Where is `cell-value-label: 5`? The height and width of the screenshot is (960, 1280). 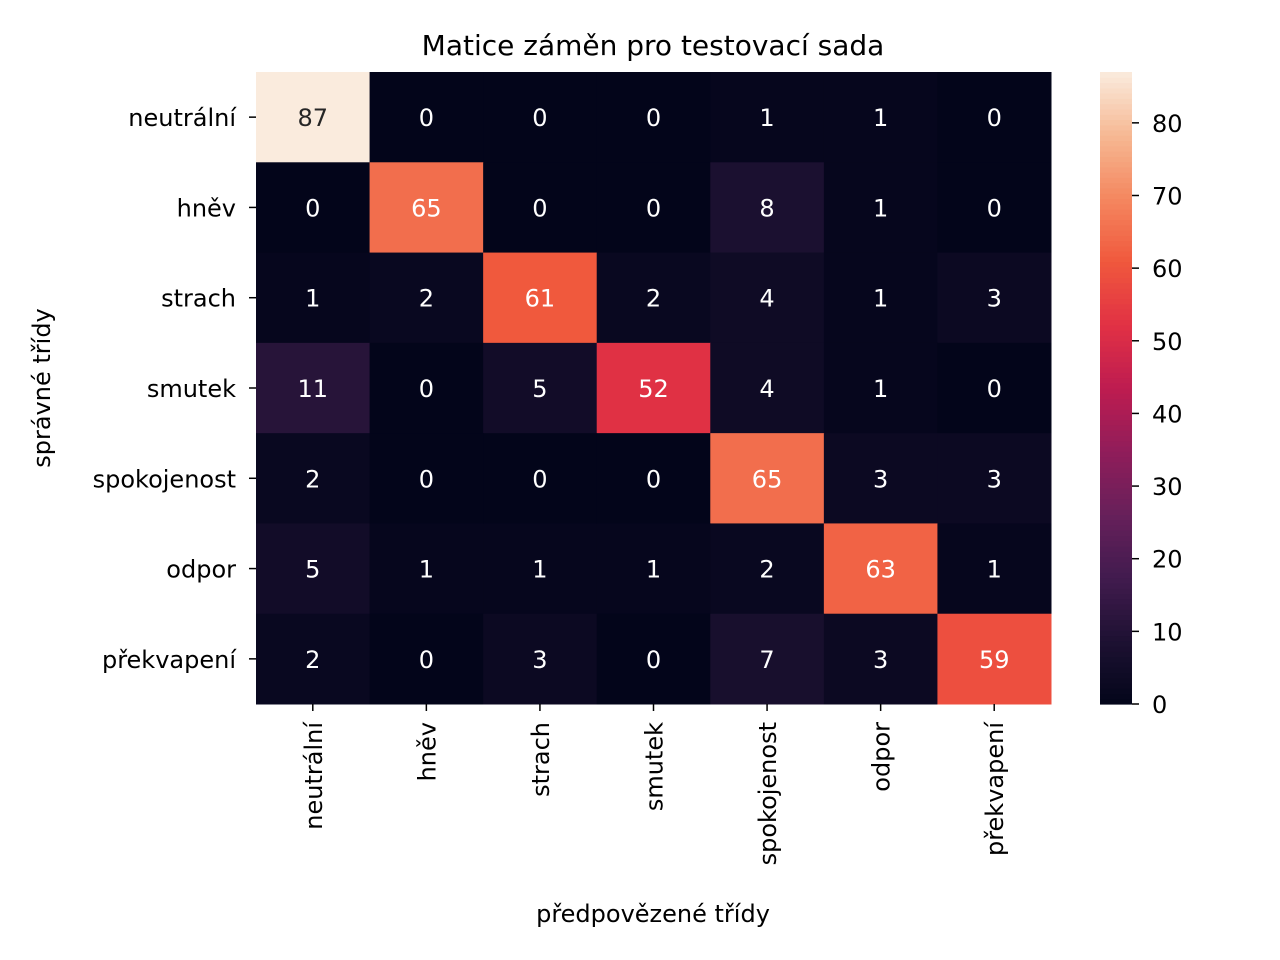
cell-value-label: 5 is located at coordinates (312, 570).